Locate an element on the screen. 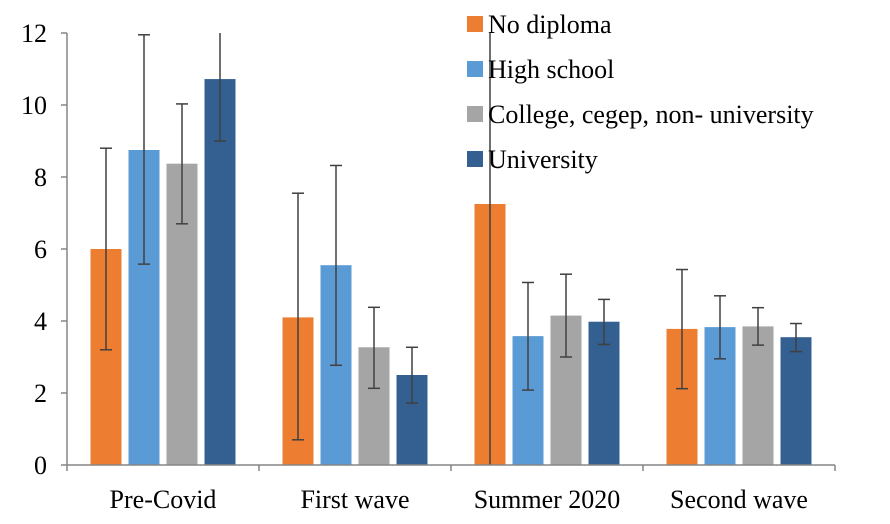 This screenshot has height=524, width=890. y-tick-label: 2 is located at coordinates (40, 393).